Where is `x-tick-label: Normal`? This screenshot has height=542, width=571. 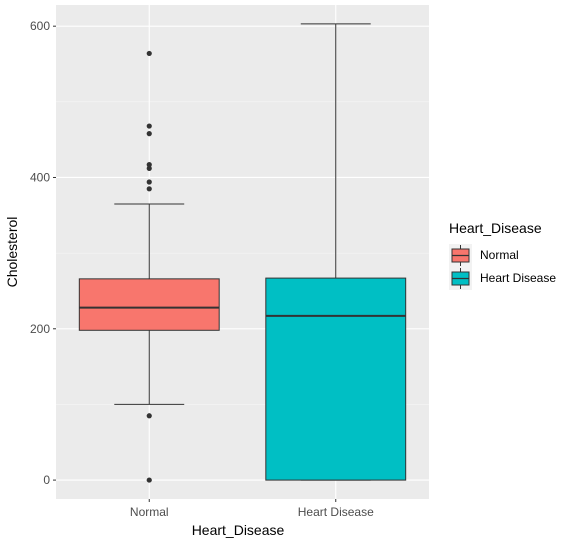
x-tick-label: Normal is located at coordinates (149, 512).